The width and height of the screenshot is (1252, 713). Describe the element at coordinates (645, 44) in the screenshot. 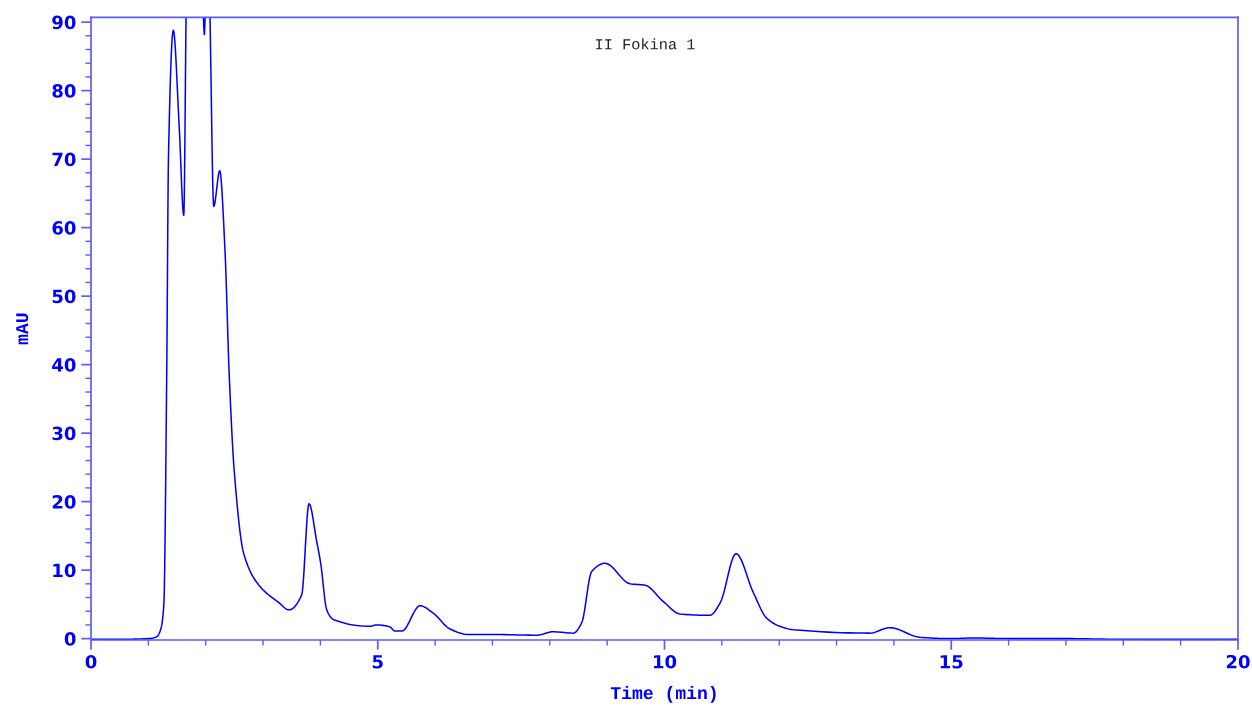

I see `annotation: II Fokina 1` at that location.